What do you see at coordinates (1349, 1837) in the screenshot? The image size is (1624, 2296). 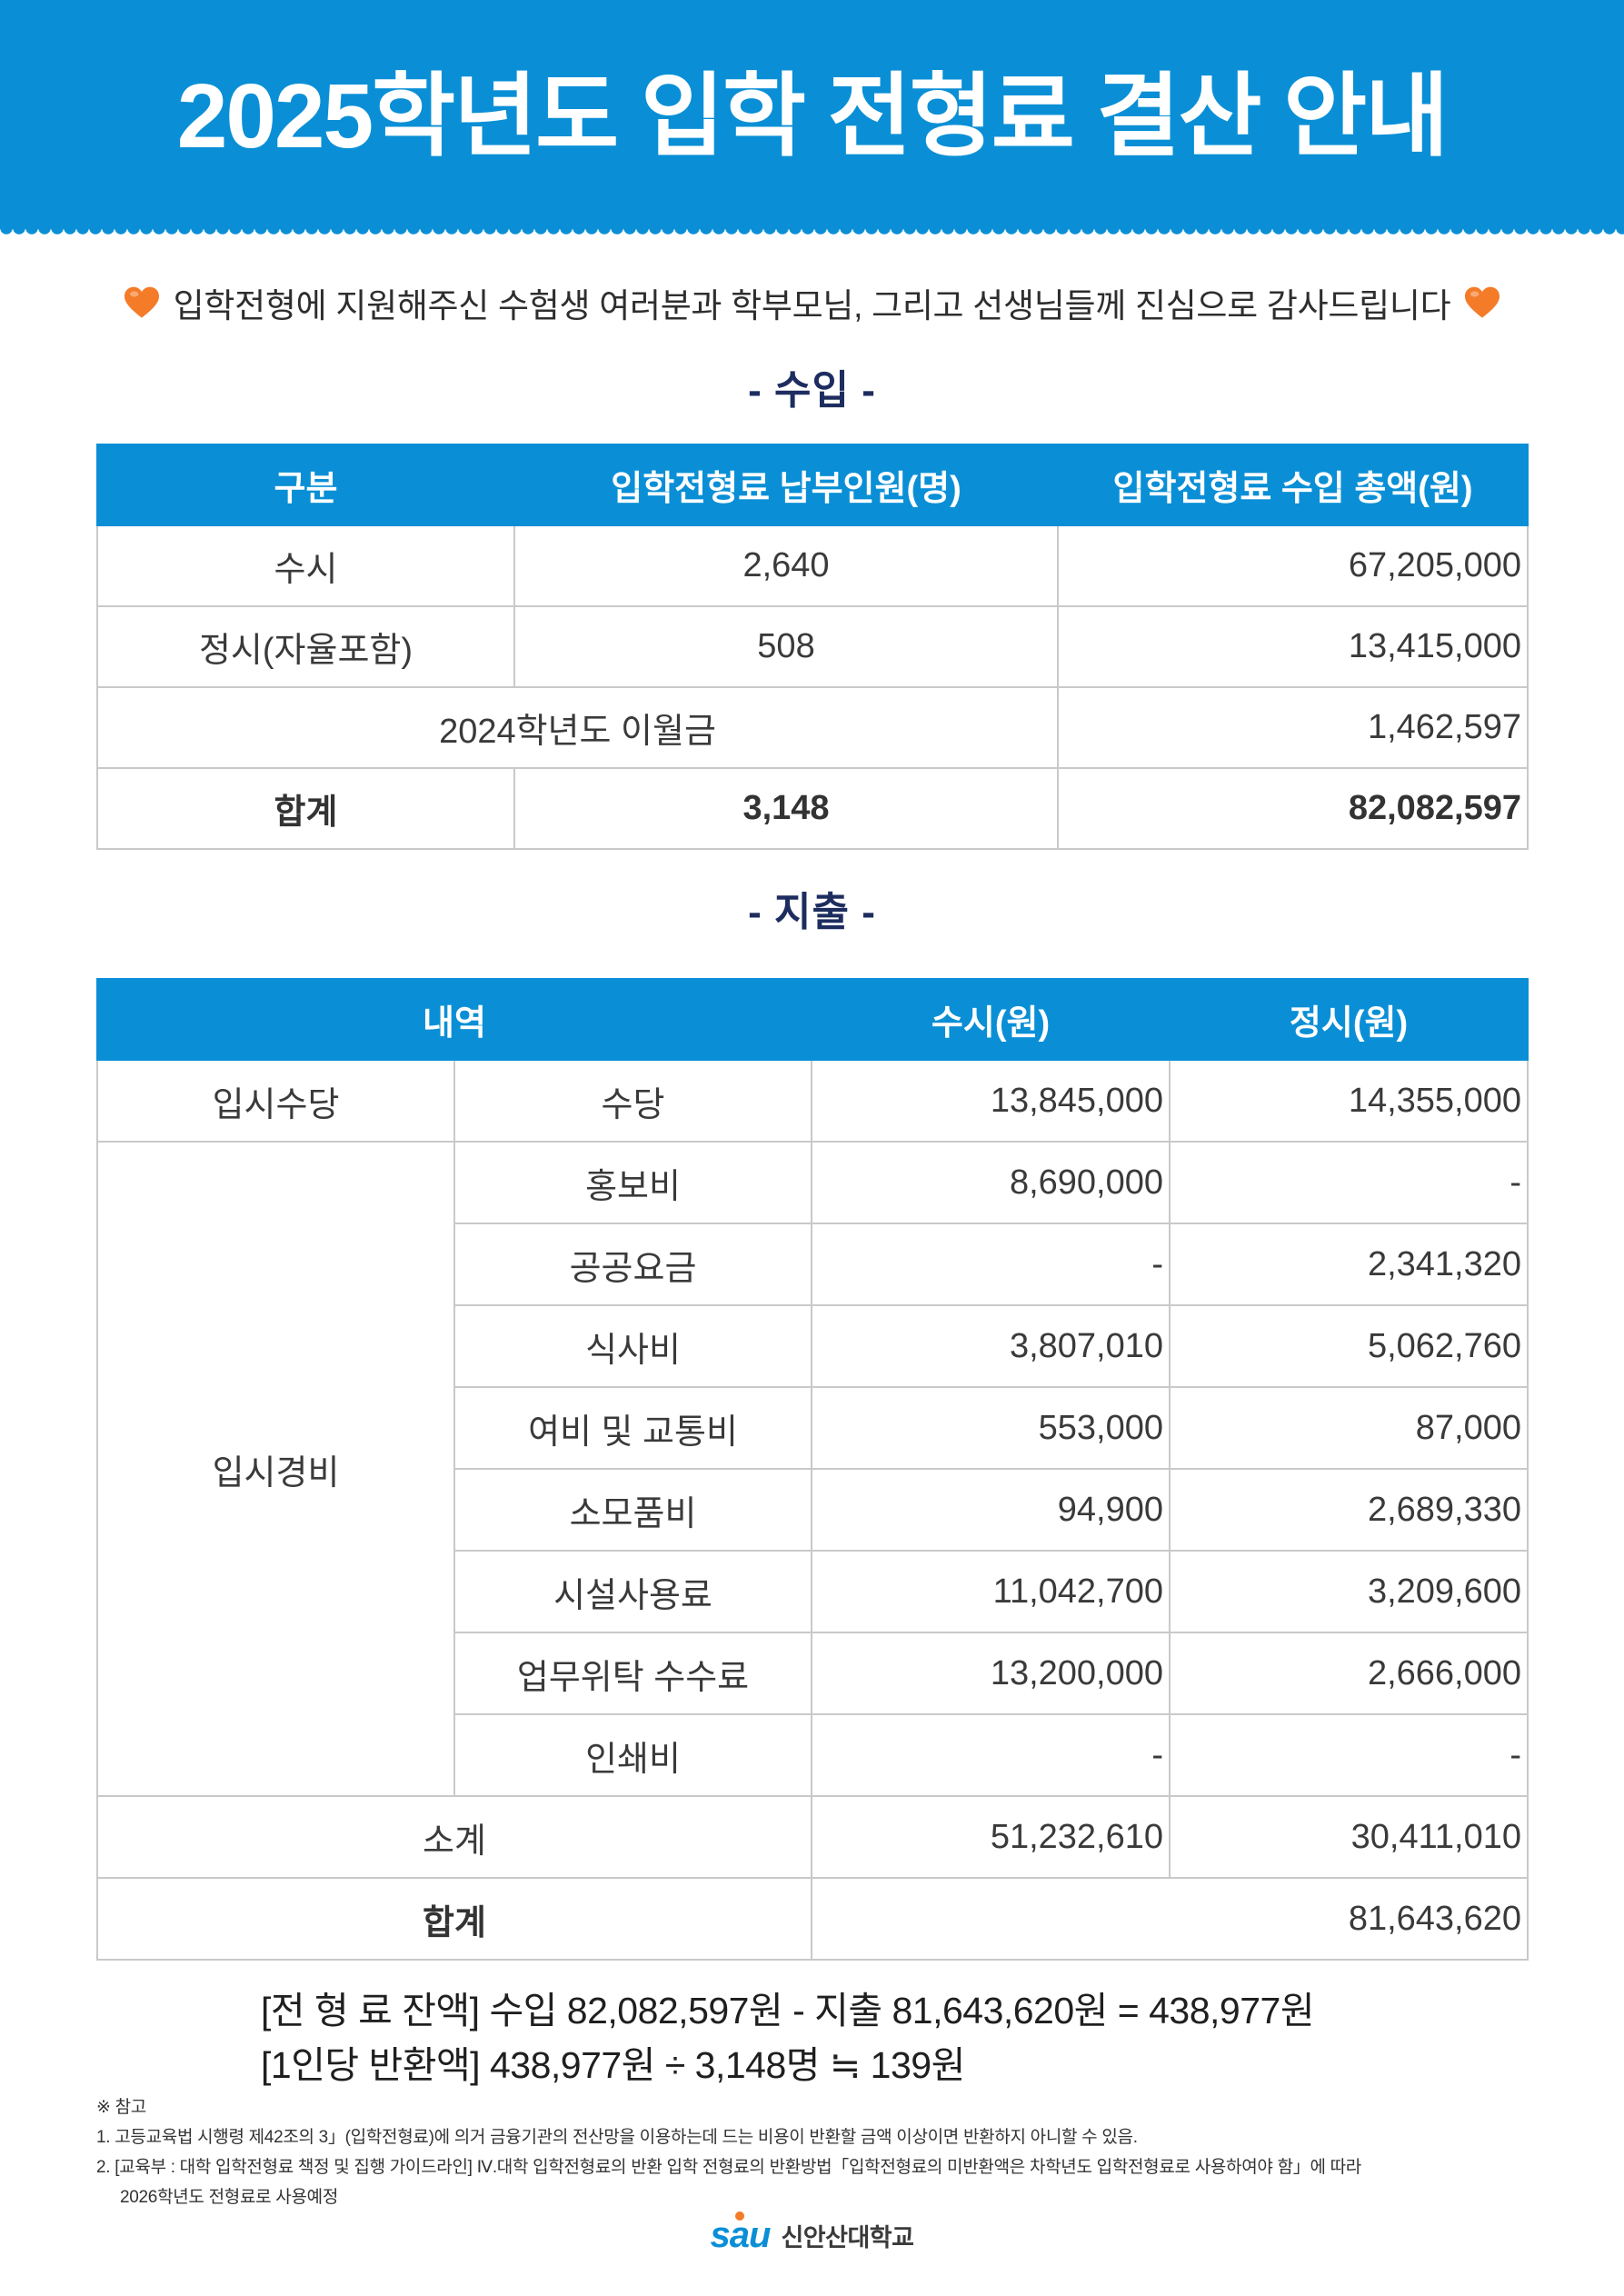 I see `expense-subtotal-jeongsi: 30,411,010` at bounding box center [1349, 1837].